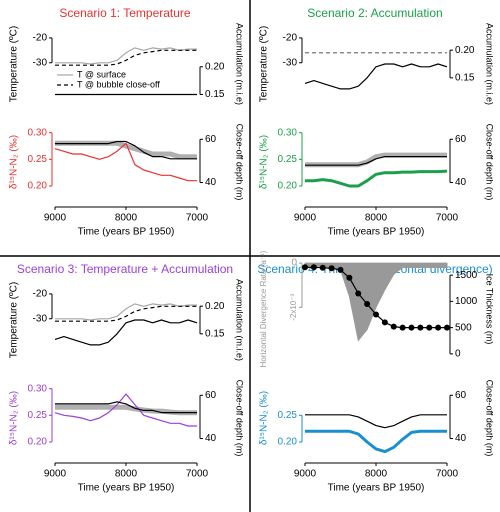 The image size is (500, 512). What do you see at coordinates (374, 13) in the screenshot?
I see `panel-title: Scenario 2: Accumulation` at bounding box center [374, 13].